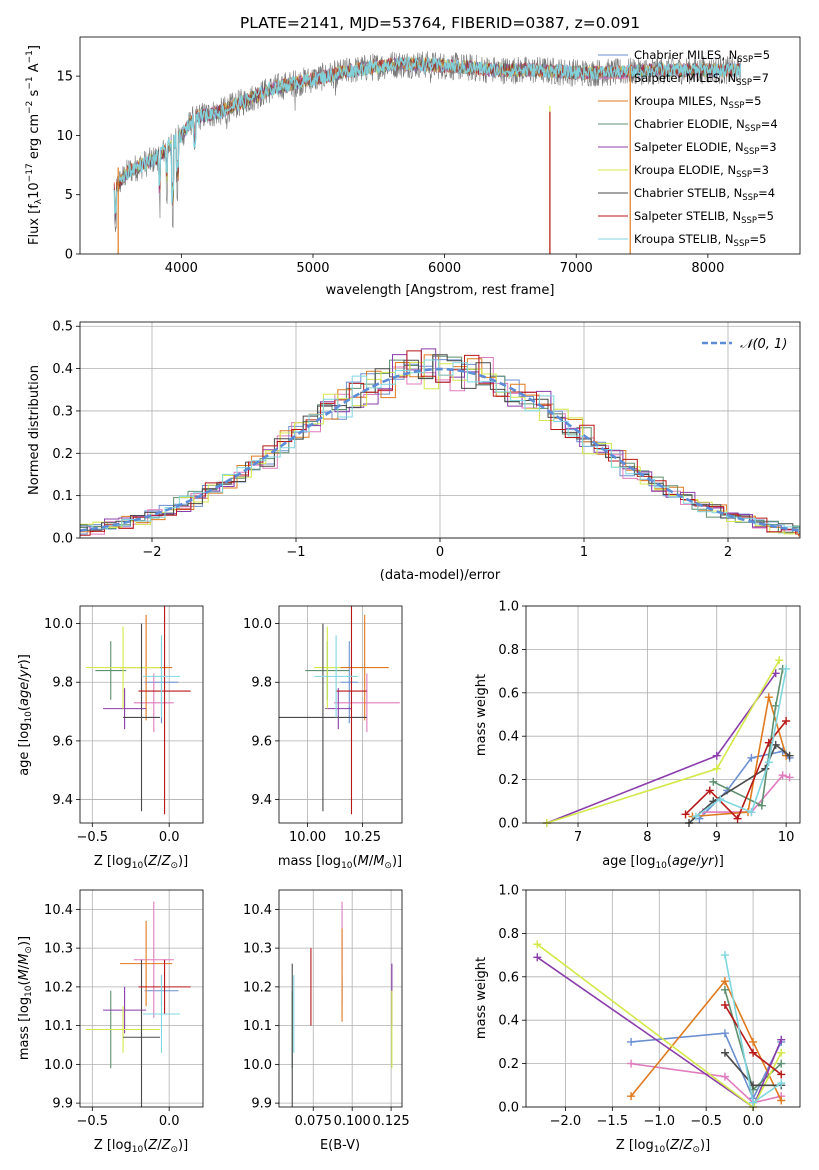  What do you see at coordinates (481, 998) in the screenshot?
I see `weight-vs-z-ylabel: mass weight` at bounding box center [481, 998].